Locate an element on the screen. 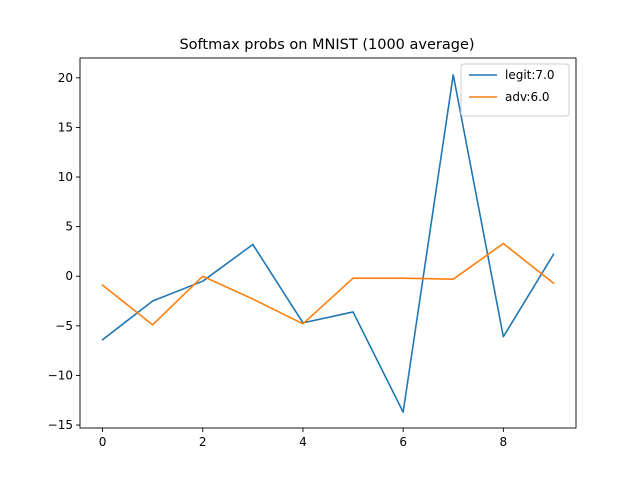 Image resolution: width=640 pixels, height=480 pixels. legend: legit:7.0 adv:6.0 is located at coordinates (515, 90).